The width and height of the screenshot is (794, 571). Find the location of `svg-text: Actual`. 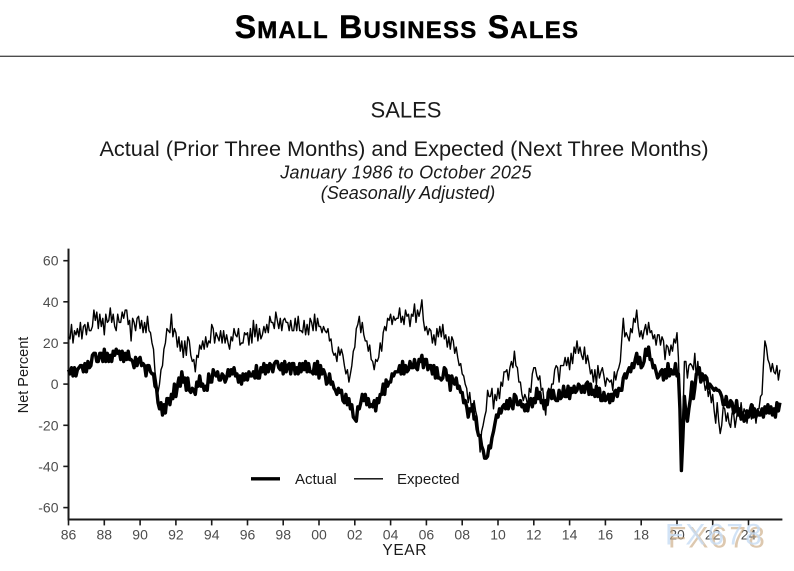

svg-text: Actual is located at coordinates (316, 479).